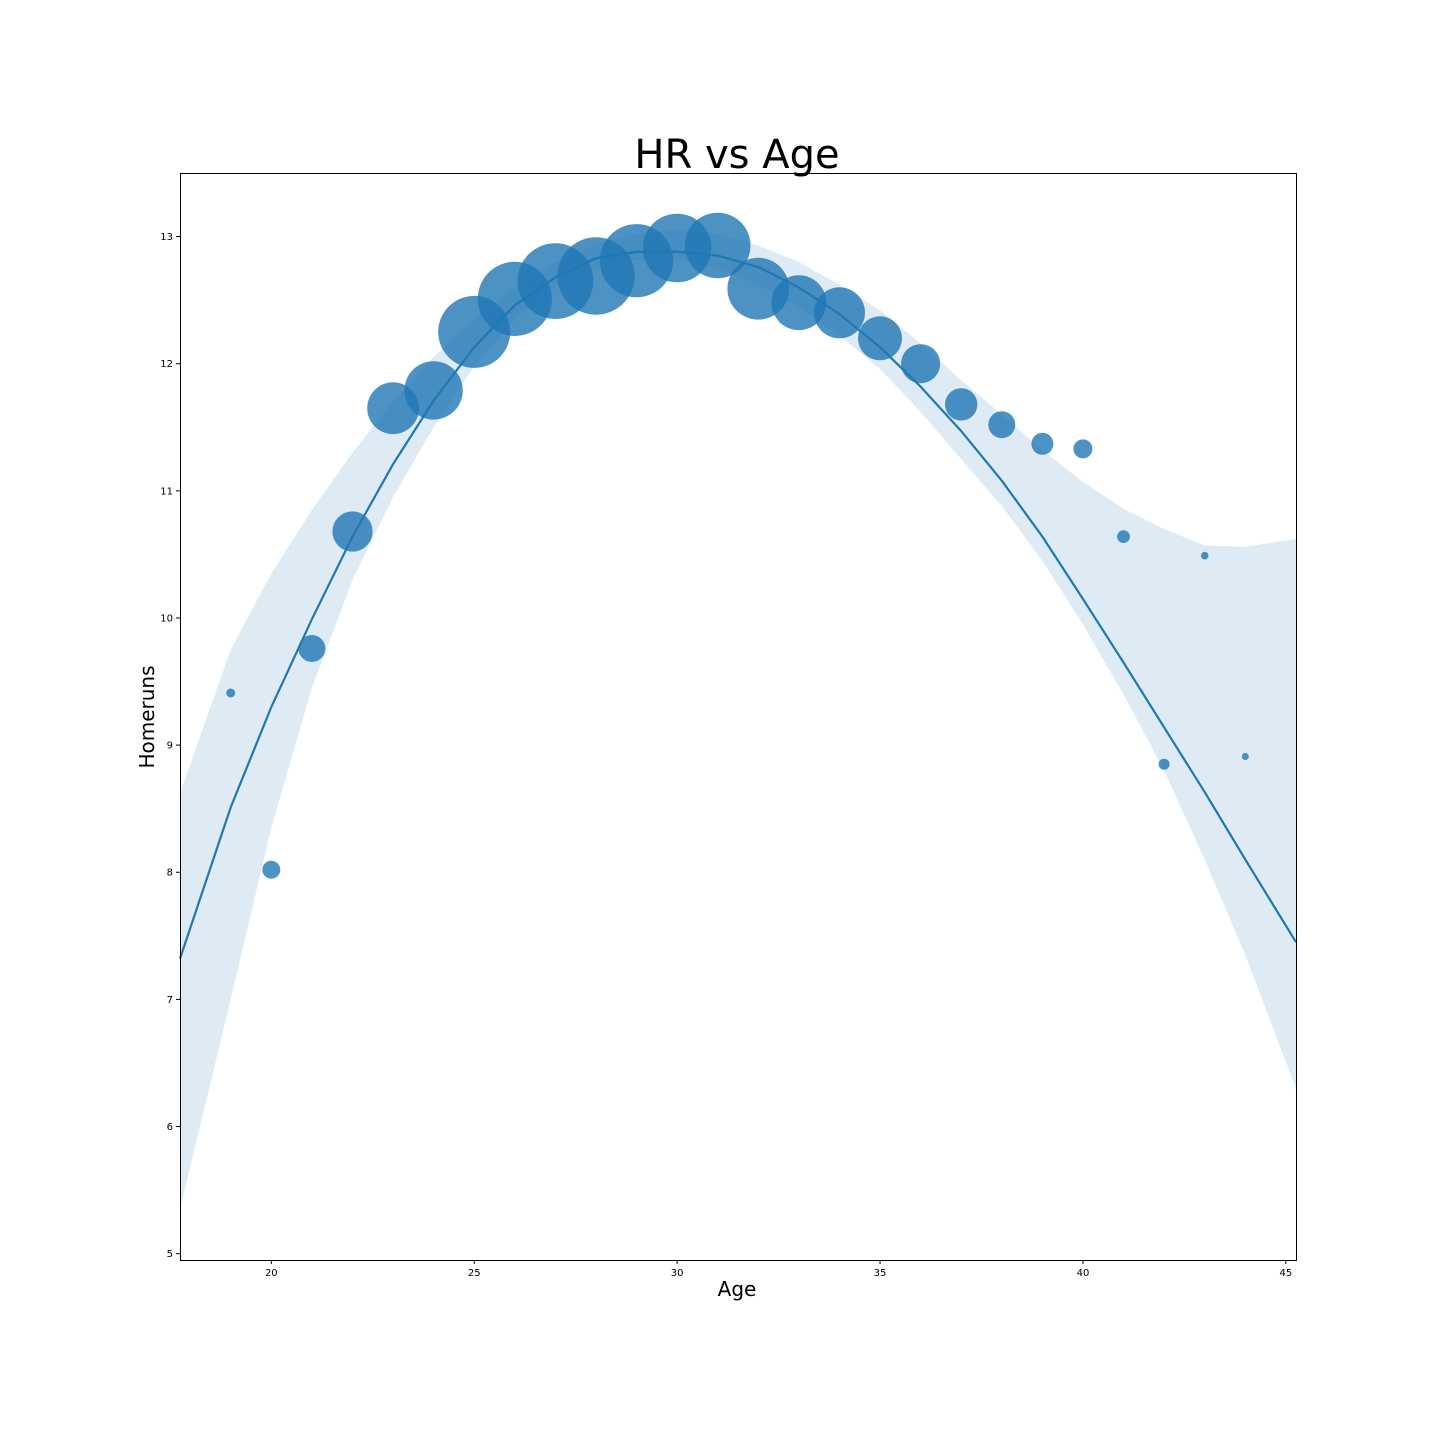  I want to click on y-tick-label-9: 9, so click(170, 746).